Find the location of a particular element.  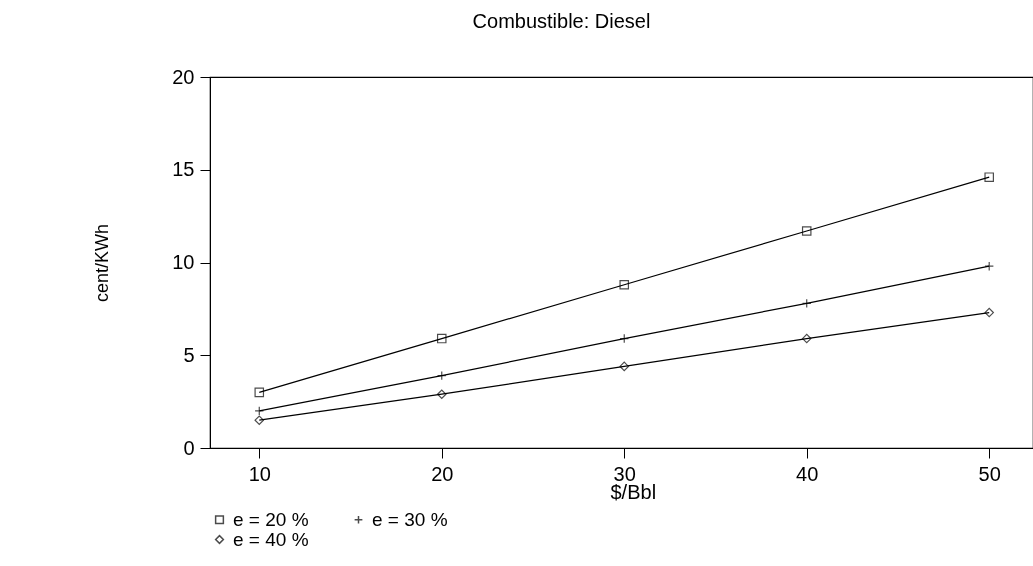

legend-label: e = 30 % is located at coordinates (410, 519).